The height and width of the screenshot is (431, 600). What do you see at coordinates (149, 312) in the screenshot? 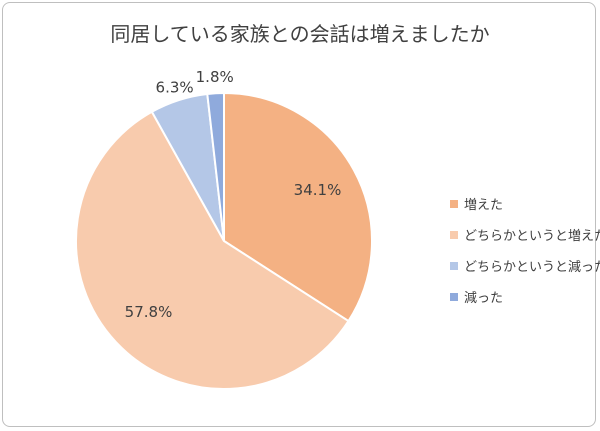
I see `value-label-somewhat-increased: 57.8%` at bounding box center [149, 312].